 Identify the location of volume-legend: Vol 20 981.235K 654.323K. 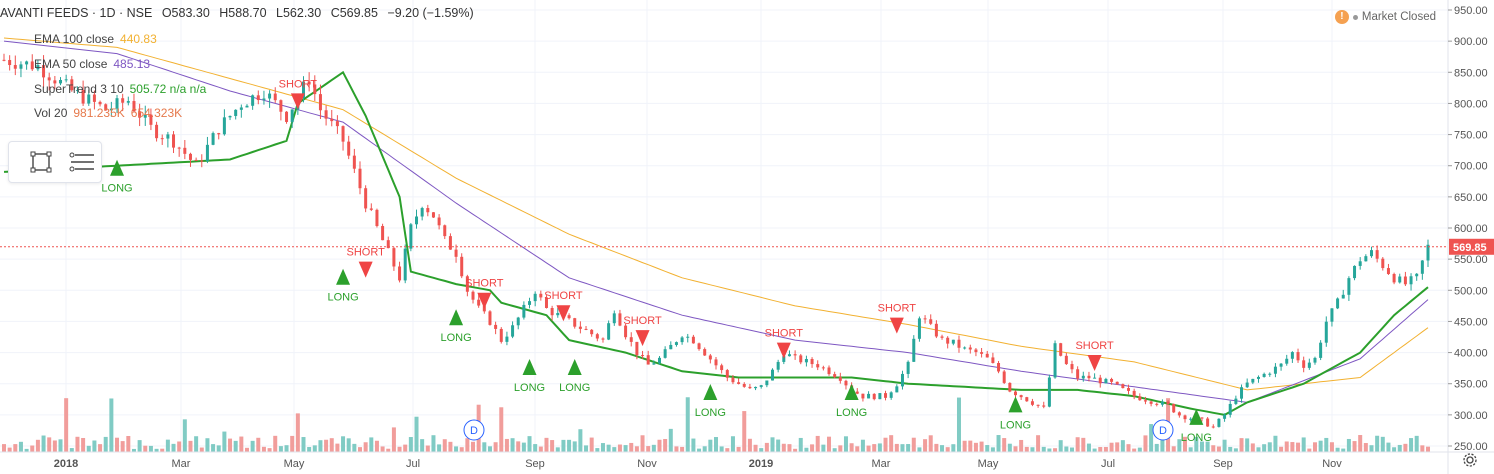
(108, 113).